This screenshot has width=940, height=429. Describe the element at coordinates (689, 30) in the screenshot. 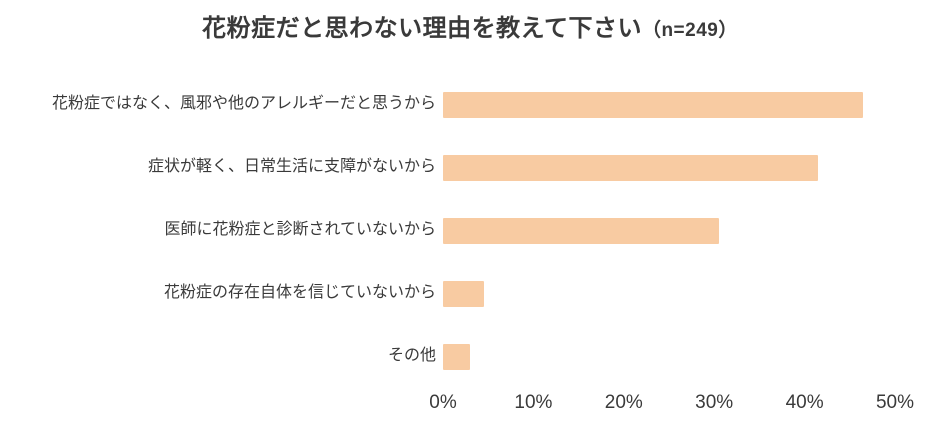

I see `chart-title-sample-size: （n=249）` at that location.